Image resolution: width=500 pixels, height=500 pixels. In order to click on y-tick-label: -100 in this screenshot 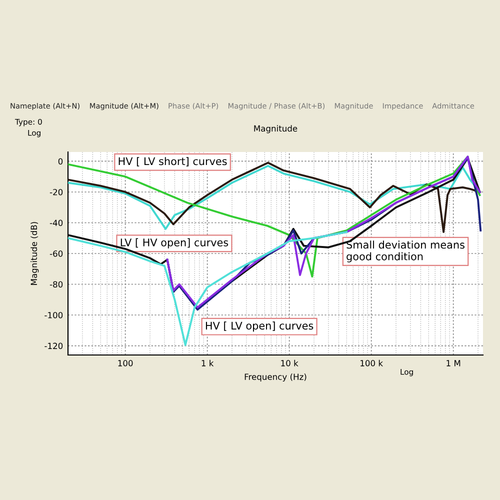, I will do `click(53, 315)`.